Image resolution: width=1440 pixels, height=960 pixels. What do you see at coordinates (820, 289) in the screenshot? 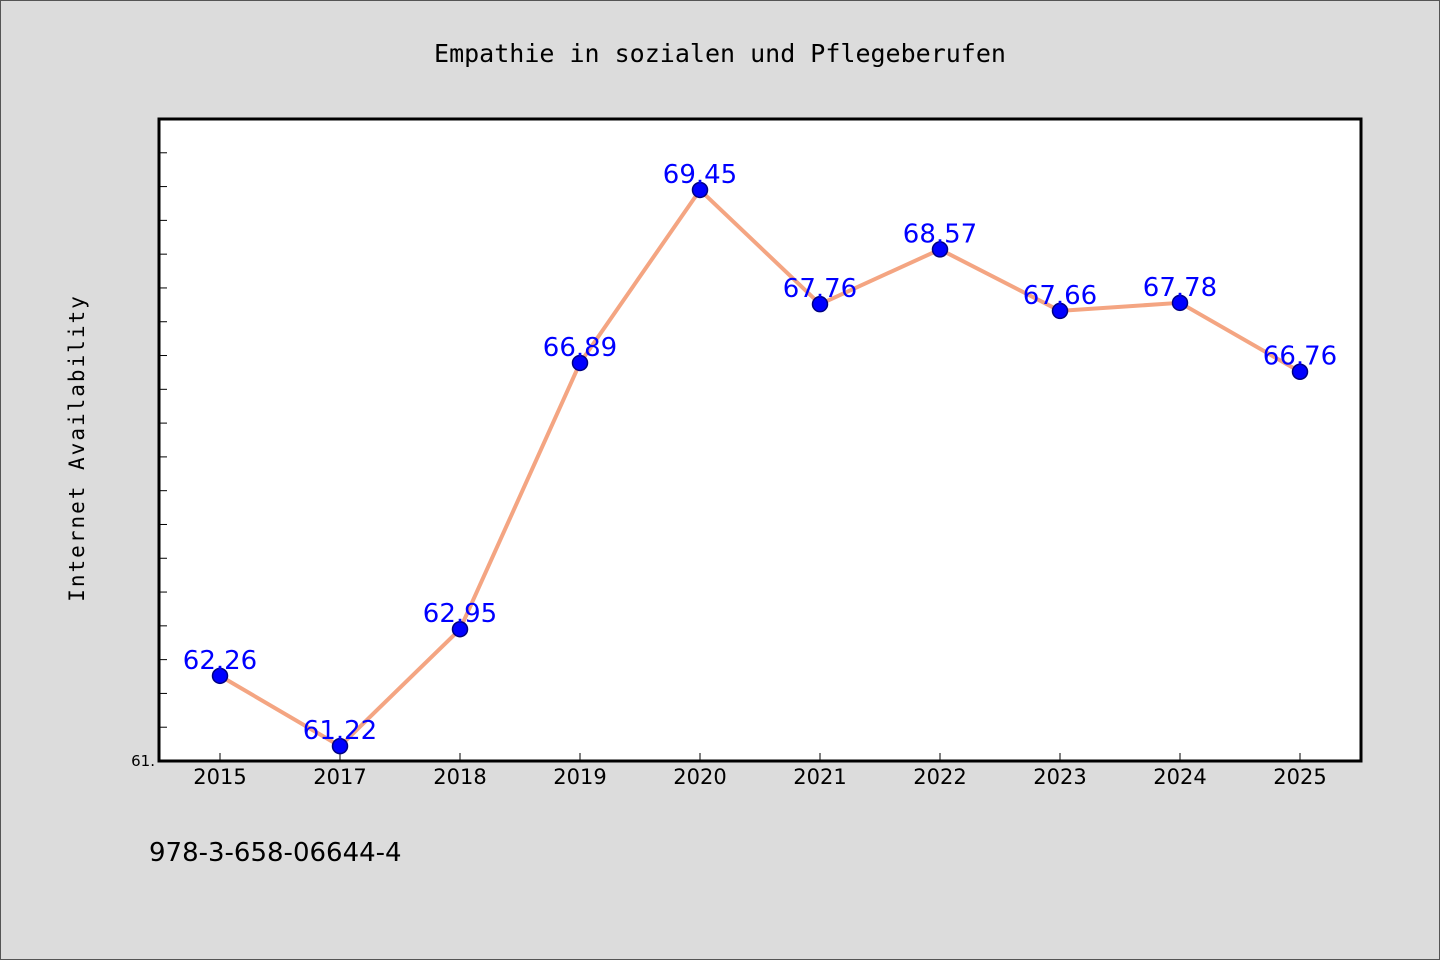
I see `data-label: 67.76` at bounding box center [820, 289].